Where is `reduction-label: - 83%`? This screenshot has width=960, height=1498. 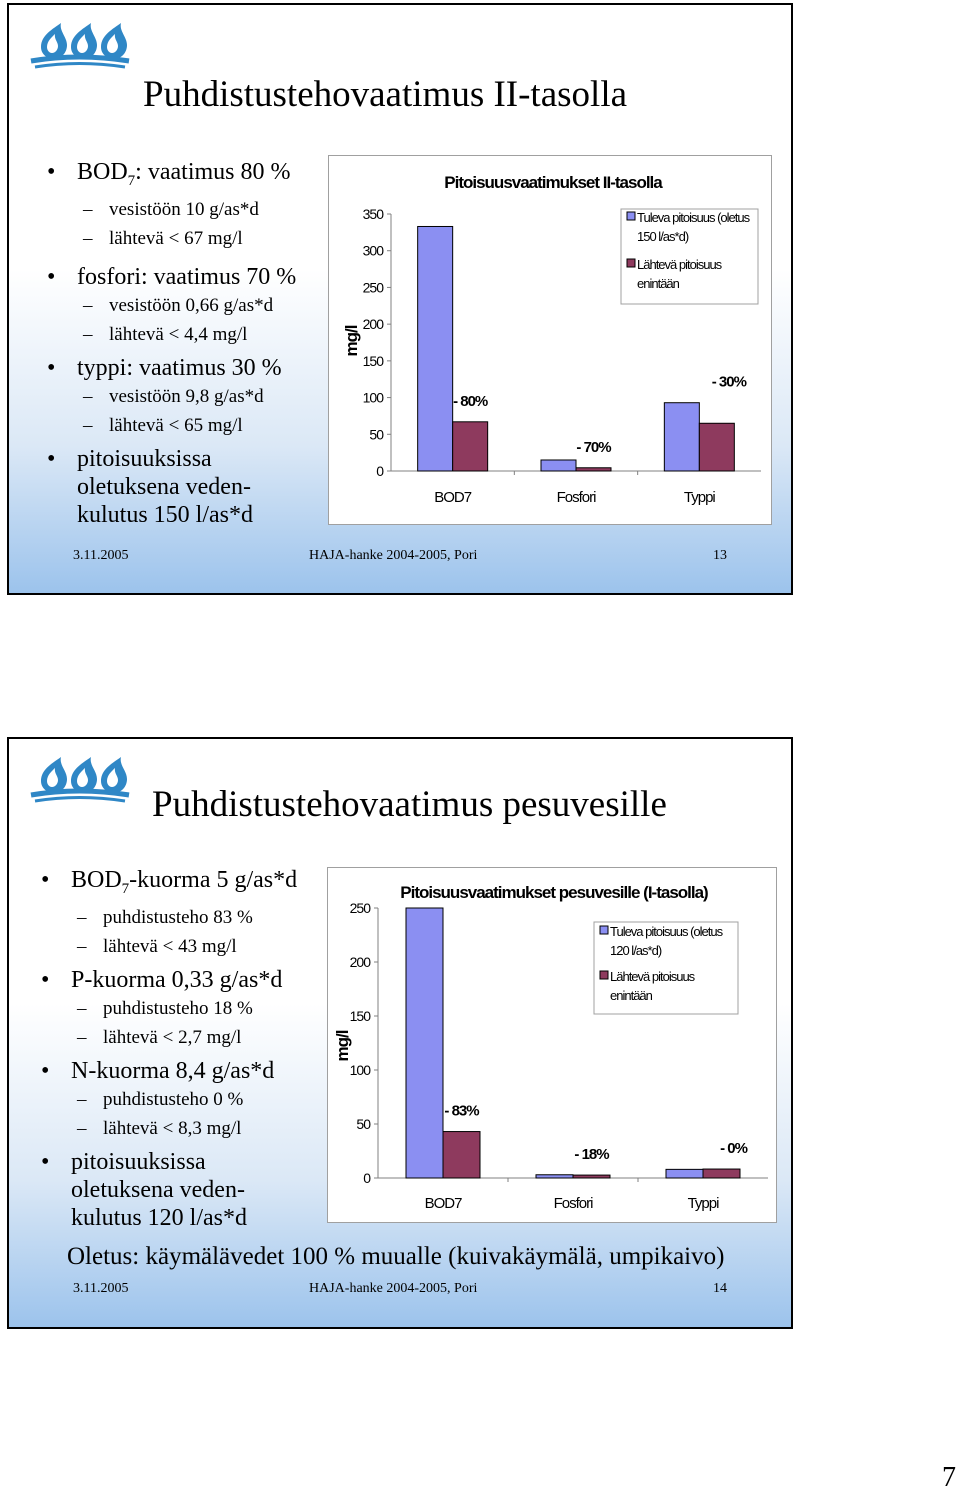 reduction-label: - 83% is located at coordinates (461, 1111).